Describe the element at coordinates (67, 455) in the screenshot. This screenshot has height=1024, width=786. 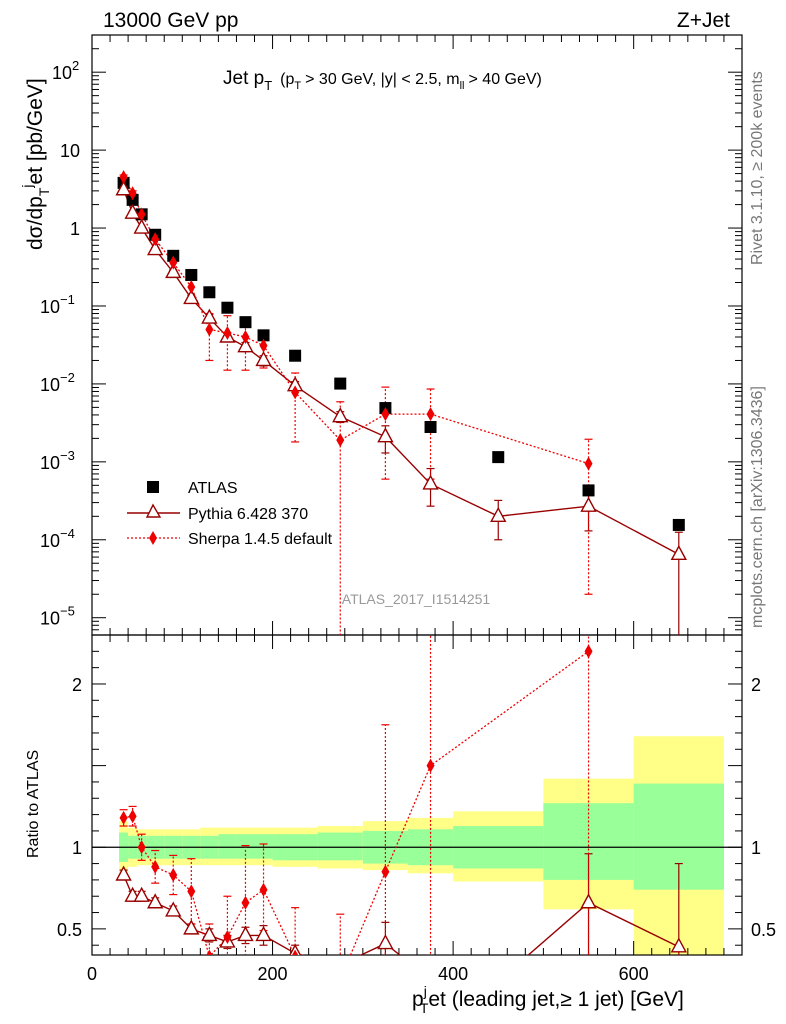
I see `main-y-tick-exponent: −3` at that location.